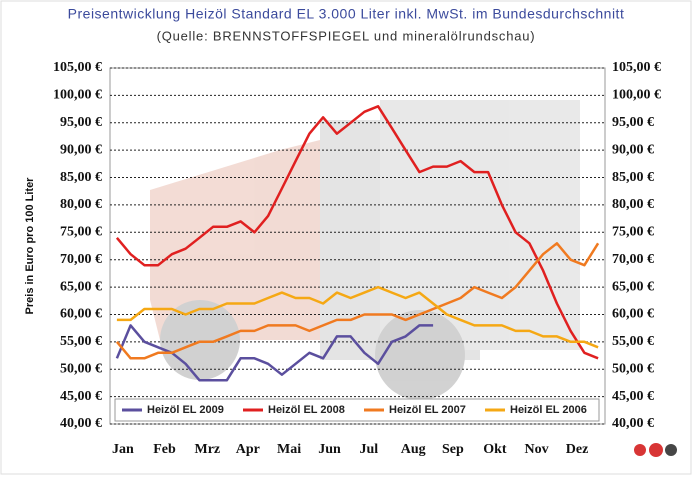  Describe the element at coordinates (413, 449) in the screenshot. I see `x-tick-label: Aug` at that location.